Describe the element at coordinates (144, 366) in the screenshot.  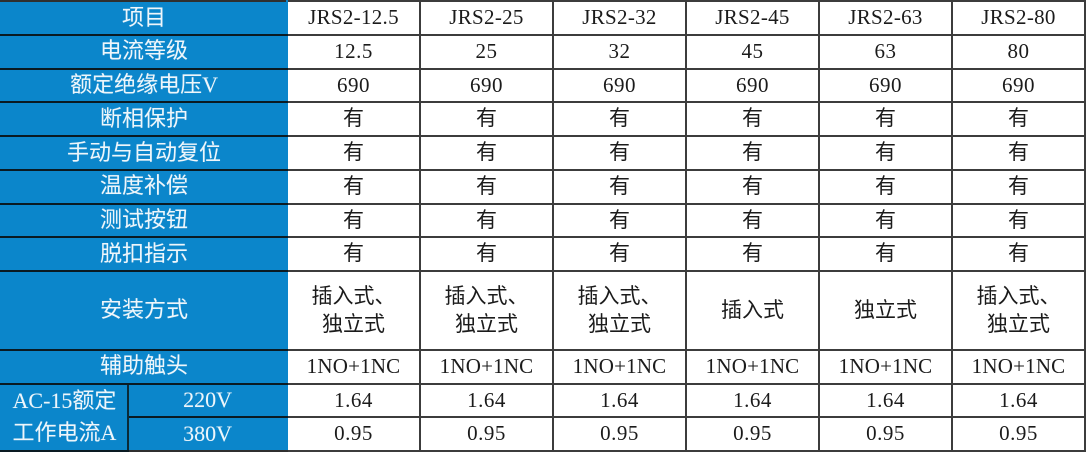
I see `row-label-auxiliary-contact: 辅助触头` at that location.